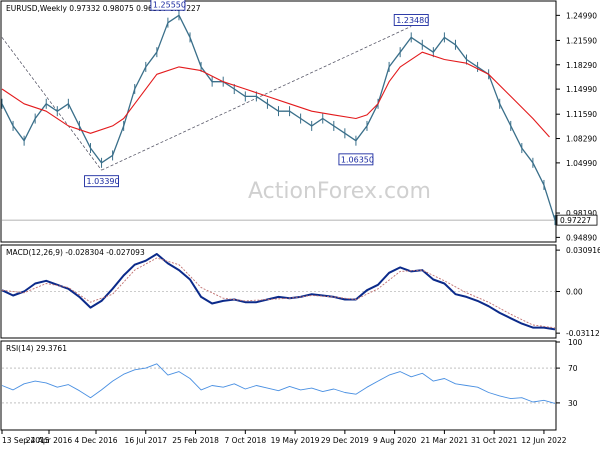 The height and width of the screenshot is (450, 600). Describe the element at coordinates (573, 403) in the screenshot. I see `rsi-y-tick-label: 30` at that location.